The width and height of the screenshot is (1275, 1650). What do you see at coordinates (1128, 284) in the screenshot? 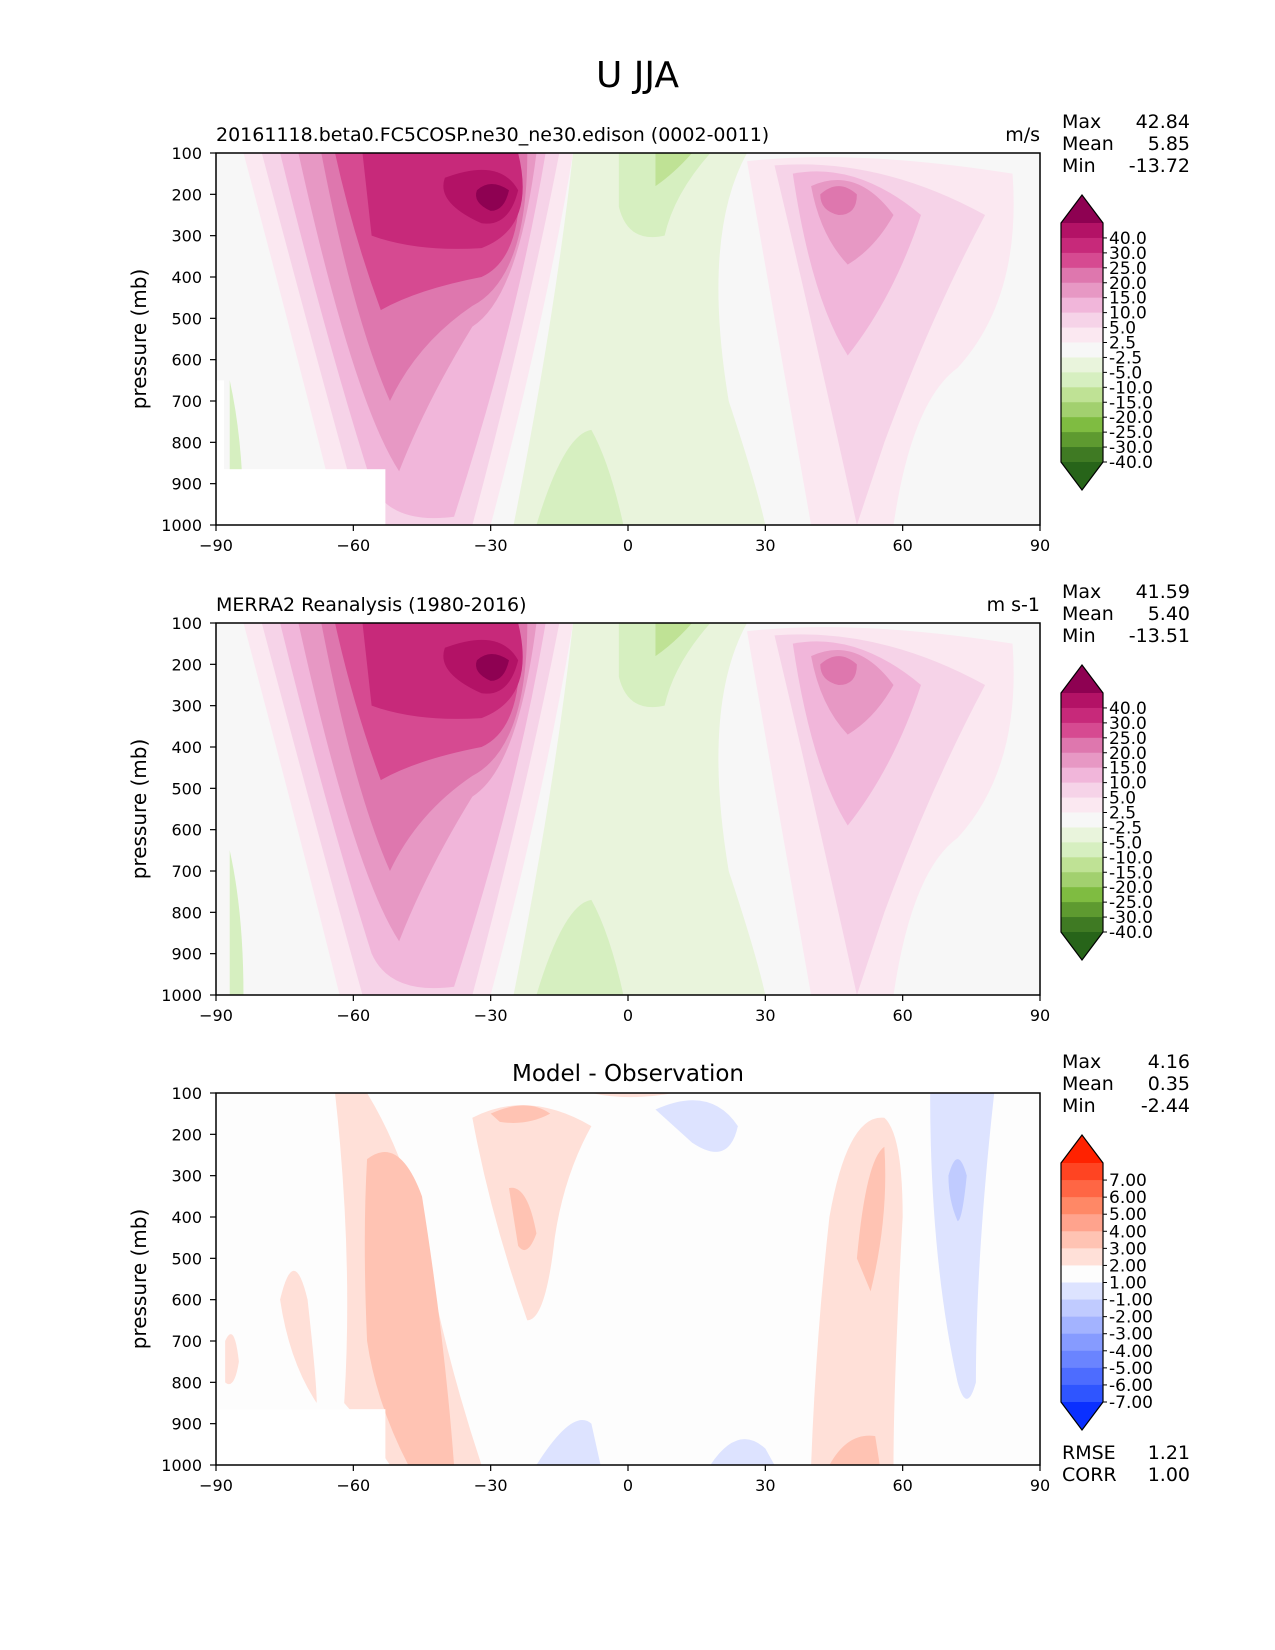
I see `colorbar-label: 20.0` at bounding box center [1128, 284].